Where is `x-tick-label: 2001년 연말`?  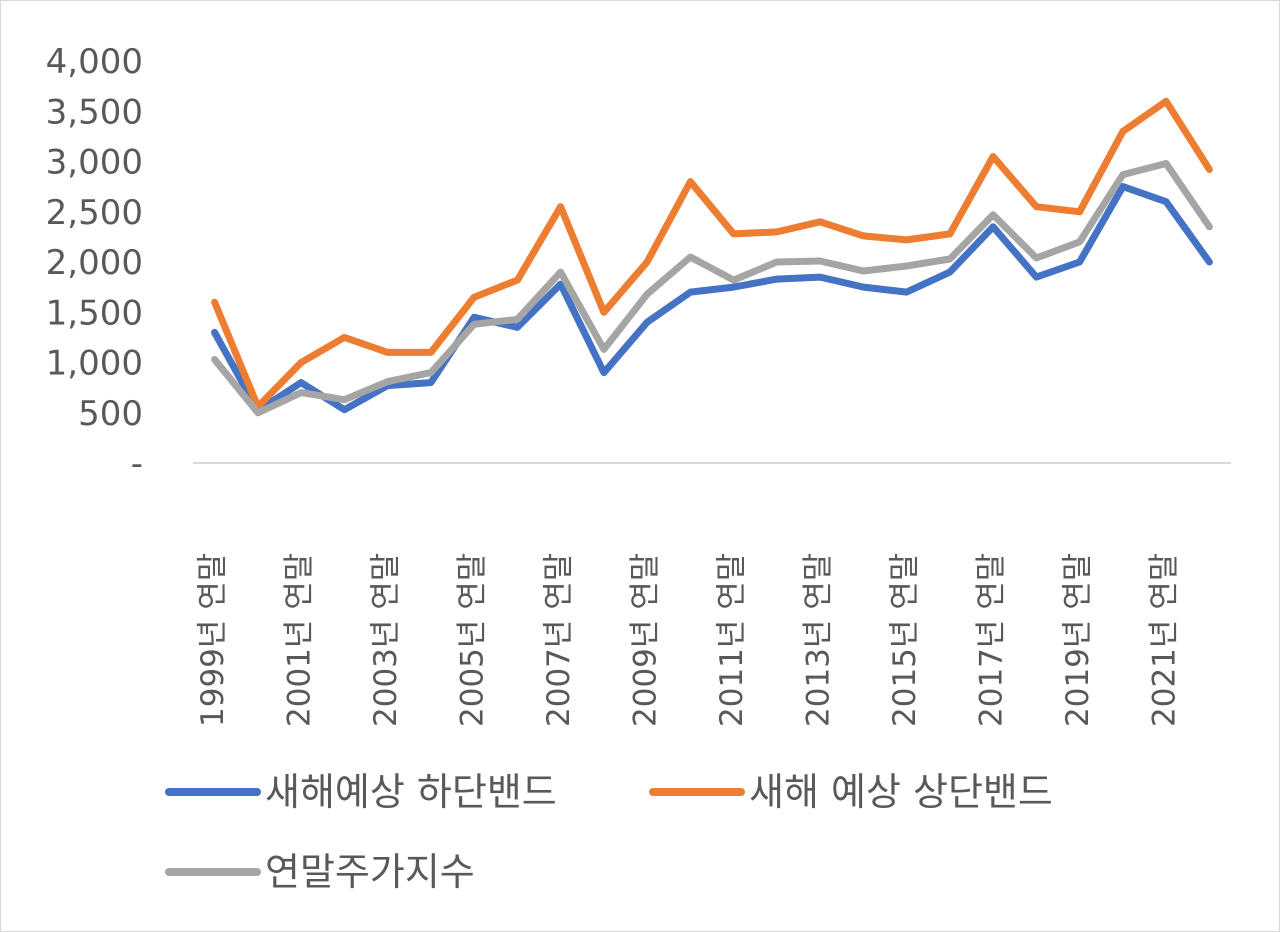
x-tick-label: 2001년 연말 is located at coordinates (300, 640).